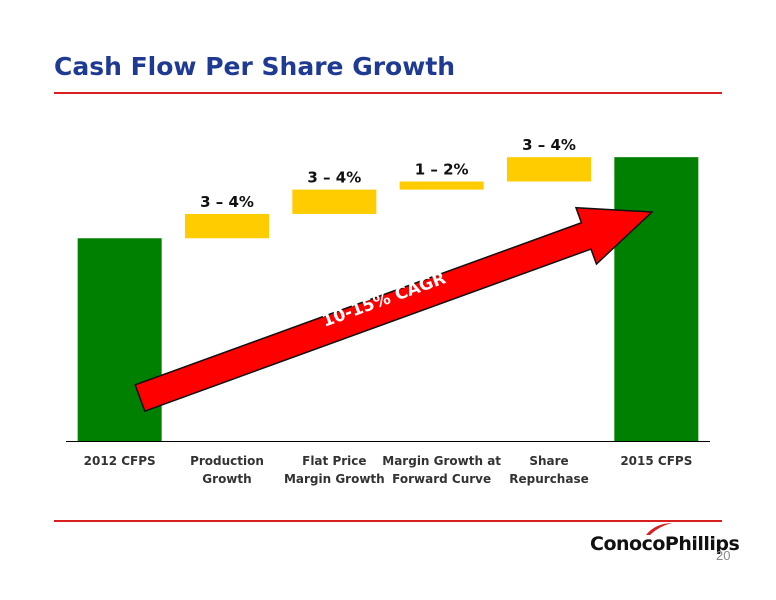 This screenshot has width=776, height=600. What do you see at coordinates (388, 521) in the screenshot?
I see `footer-divider` at bounding box center [388, 521].